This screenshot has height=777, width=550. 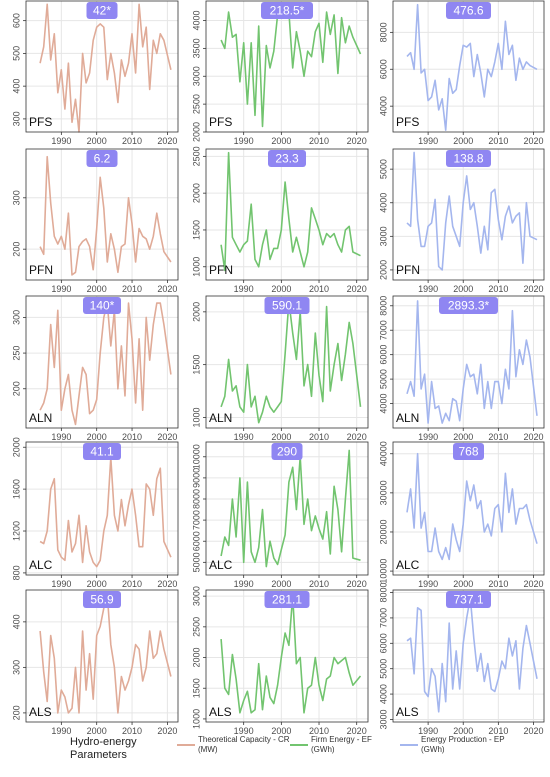 What do you see at coordinates (16, 20) in the screenshot?
I see `y-tick-label: 600` at bounding box center [16, 20].